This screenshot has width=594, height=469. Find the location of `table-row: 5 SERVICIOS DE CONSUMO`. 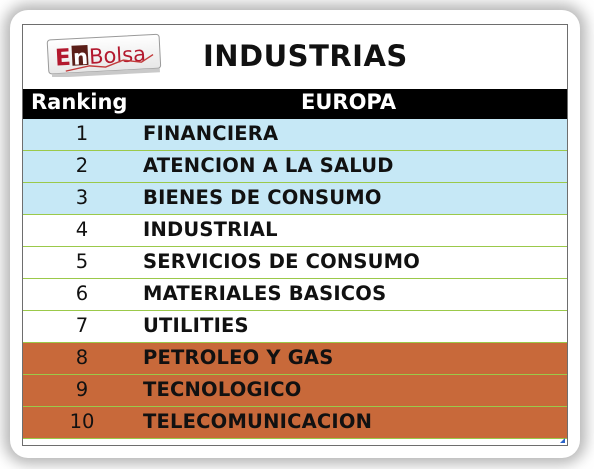

table-row: 5 SERVICIOS DE CONSUMO is located at coordinates (295, 263).